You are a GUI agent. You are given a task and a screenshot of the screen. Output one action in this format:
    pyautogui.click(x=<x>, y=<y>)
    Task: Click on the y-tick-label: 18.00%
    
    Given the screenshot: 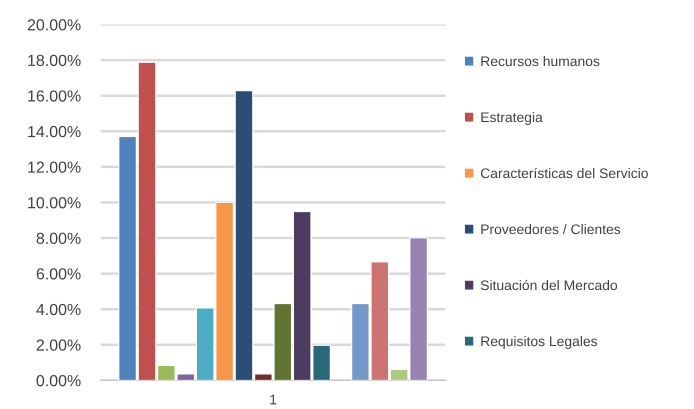 What is the action you would take?
    pyautogui.click(x=54, y=60)
    